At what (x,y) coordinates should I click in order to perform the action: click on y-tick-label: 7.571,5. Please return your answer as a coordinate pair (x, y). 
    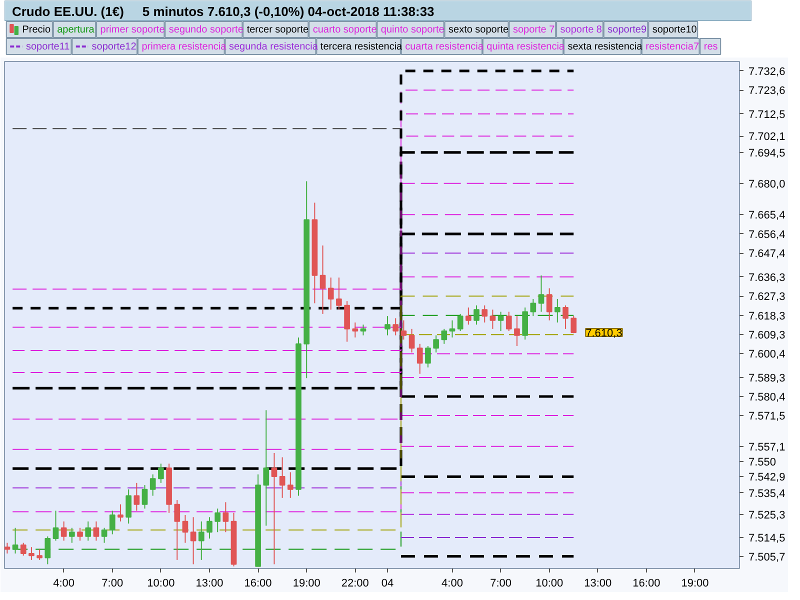
    Looking at the image, I should click on (767, 416).